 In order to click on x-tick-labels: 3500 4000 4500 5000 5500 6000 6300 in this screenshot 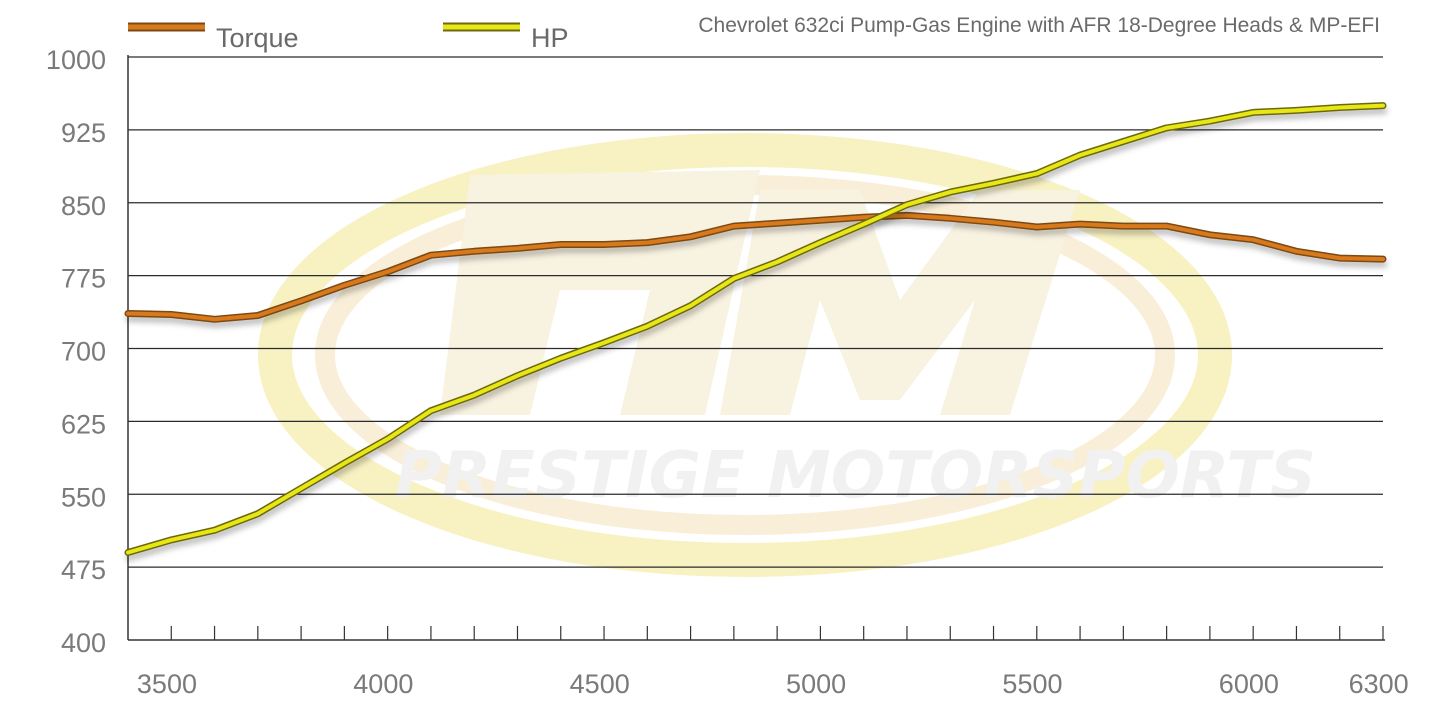, I will do `click(773, 684)`.